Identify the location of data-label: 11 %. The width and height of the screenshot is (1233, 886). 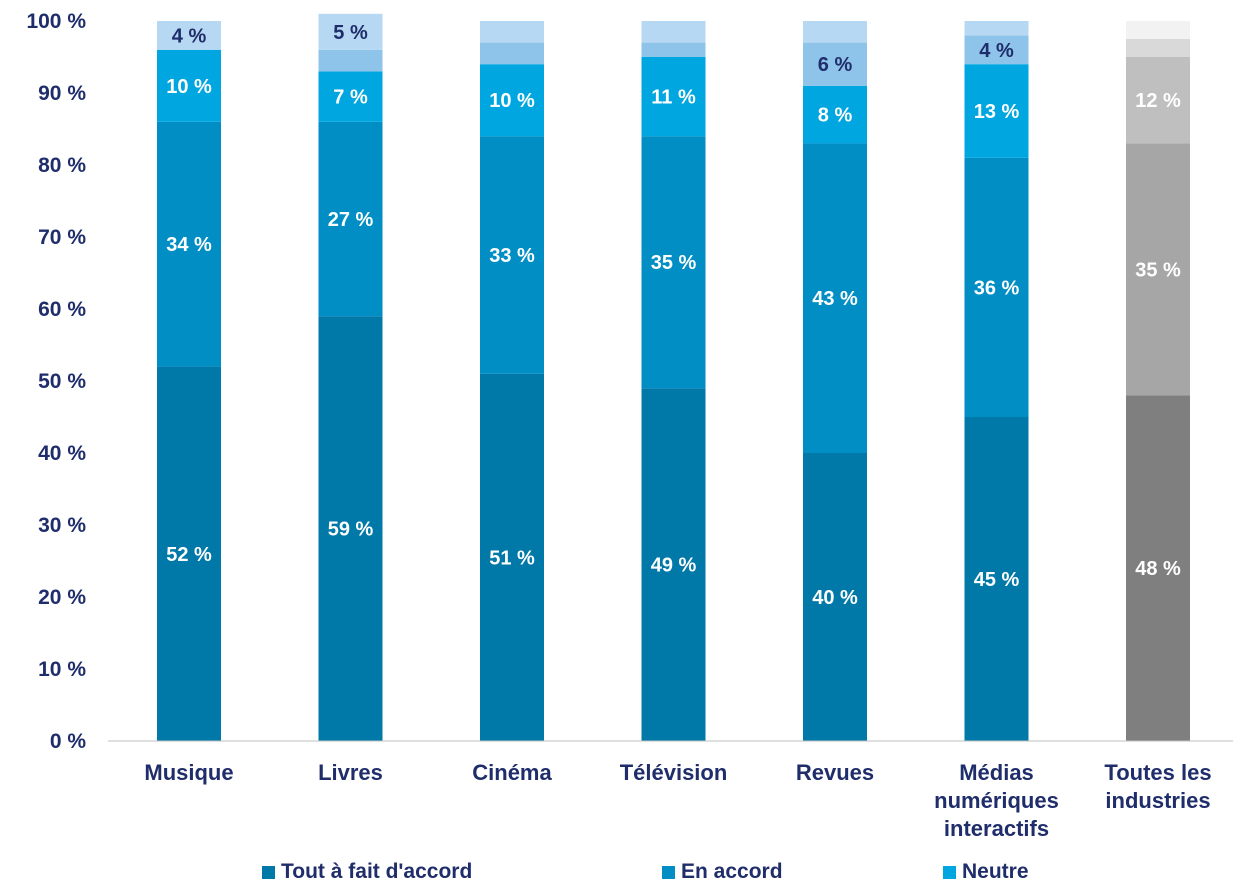
(673, 98).